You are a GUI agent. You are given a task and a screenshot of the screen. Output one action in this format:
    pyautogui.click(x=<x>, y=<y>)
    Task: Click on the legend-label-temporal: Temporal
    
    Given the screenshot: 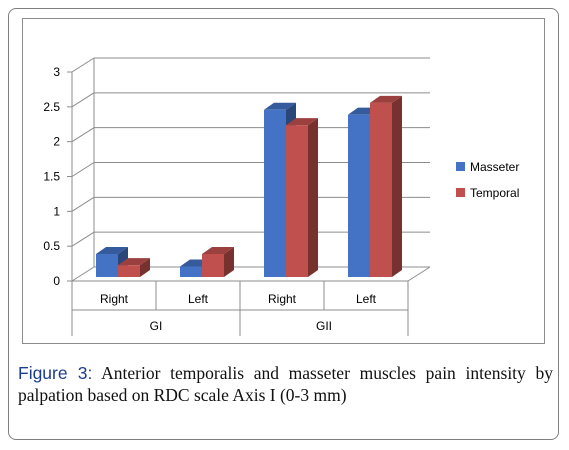 What is the action you would take?
    pyautogui.click(x=494, y=193)
    